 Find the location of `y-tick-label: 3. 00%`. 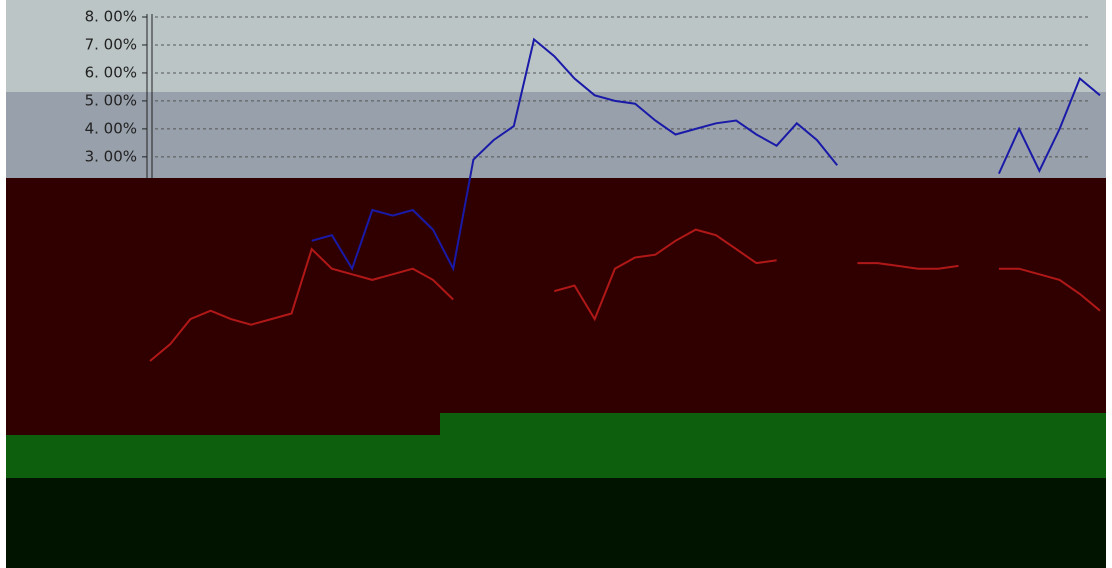

y-tick-label: 3. 00% is located at coordinates (111, 156).